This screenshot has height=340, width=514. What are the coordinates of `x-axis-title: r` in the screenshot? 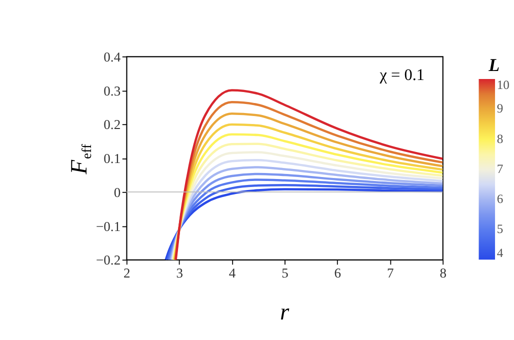 It's located at (285, 312).